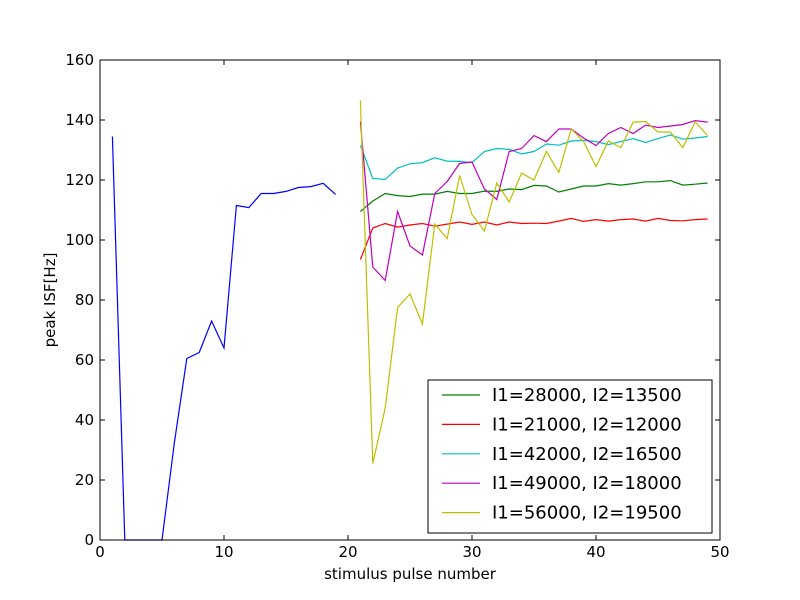 The width and height of the screenshot is (800, 600). Describe the element at coordinates (89, 540) in the screenshot. I see `y-tick-label: 0` at that location.